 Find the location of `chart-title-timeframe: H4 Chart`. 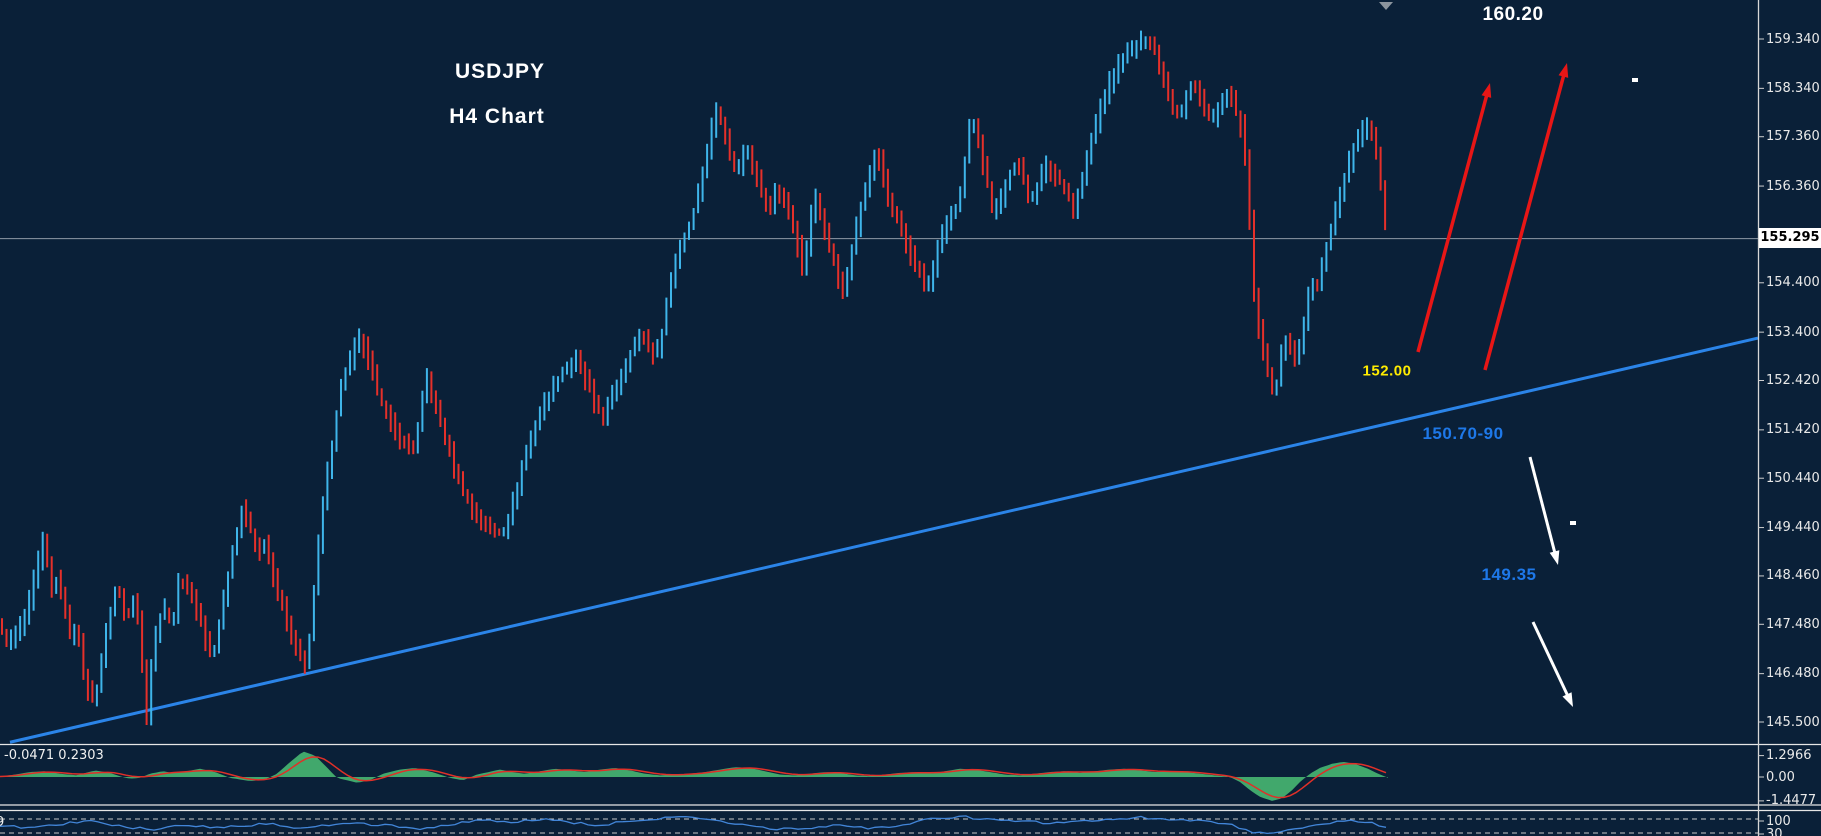

chart-title-timeframe: H4 Chart is located at coordinates (497, 116).